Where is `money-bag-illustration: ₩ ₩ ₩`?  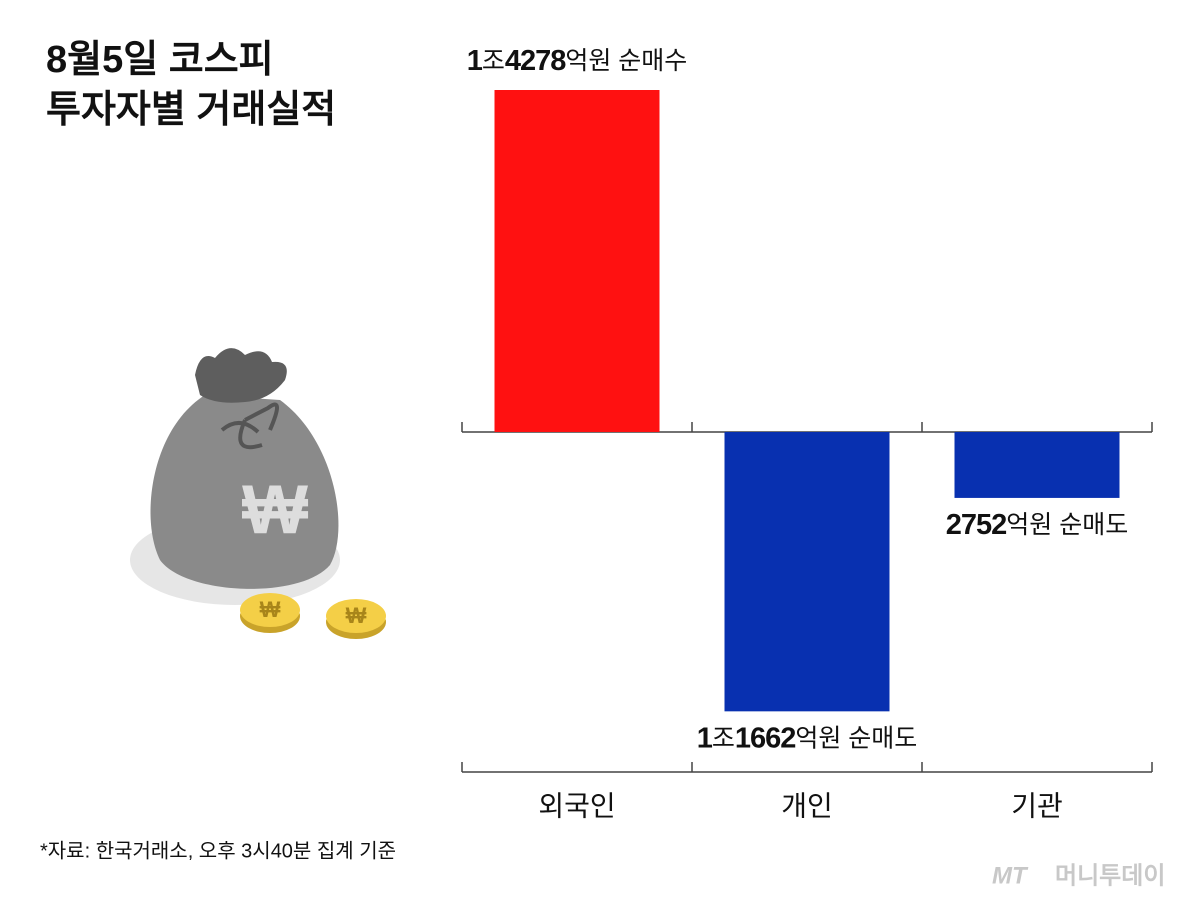
money-bag-illustration: ₩ ₩ ₩ is located at coordinates (258, 493).